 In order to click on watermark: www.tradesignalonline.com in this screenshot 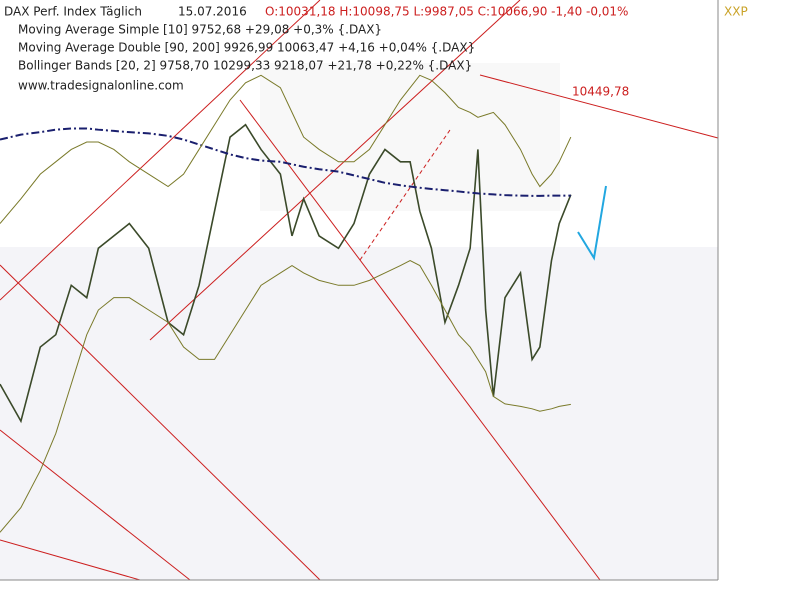, I will do `click(101, 86)`.